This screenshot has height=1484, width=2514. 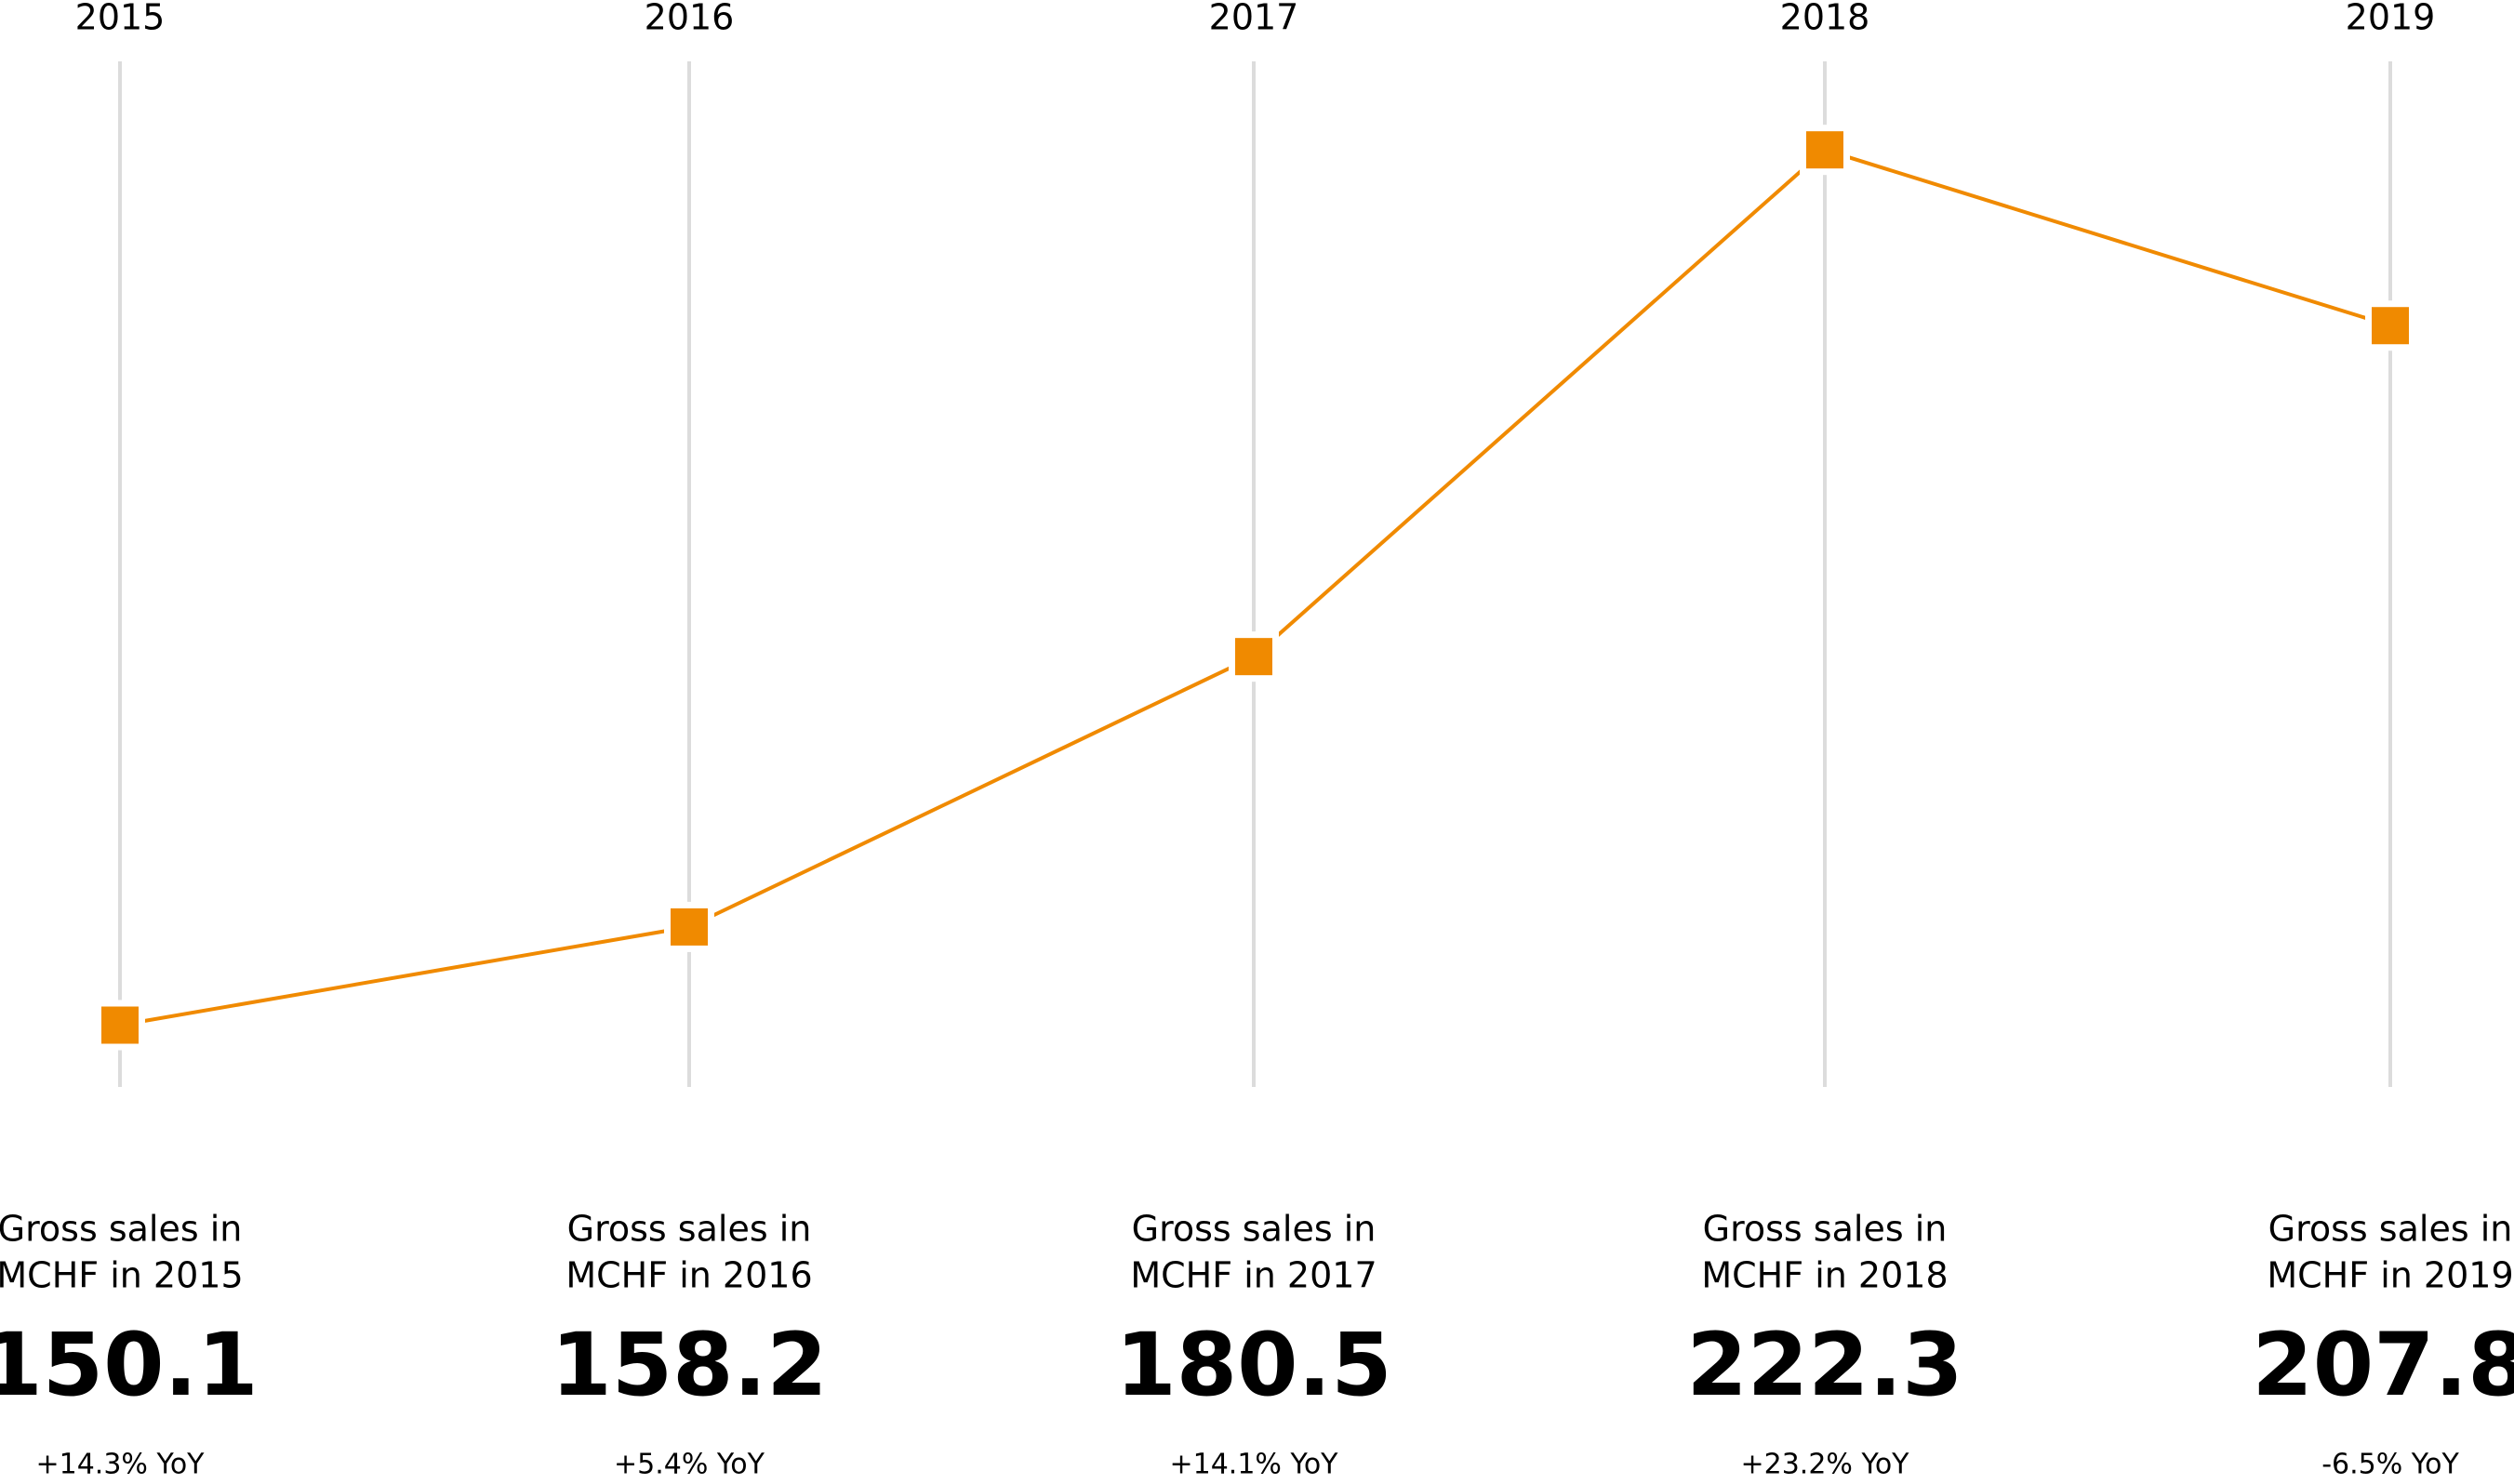 What do you see at coordinates (122, 1275) in the screenshot?
I see `caption: MCHF in 2015` at bounding box center [122, 1275].